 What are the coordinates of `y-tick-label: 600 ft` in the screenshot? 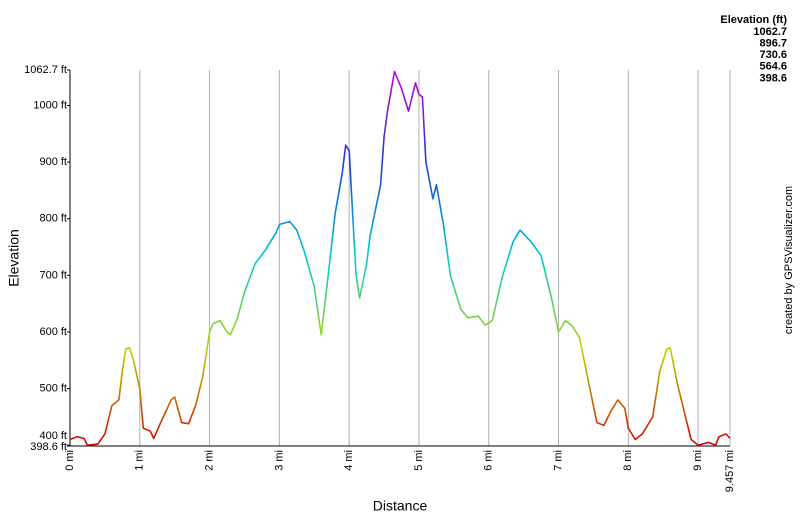 It's located at (53, 332).